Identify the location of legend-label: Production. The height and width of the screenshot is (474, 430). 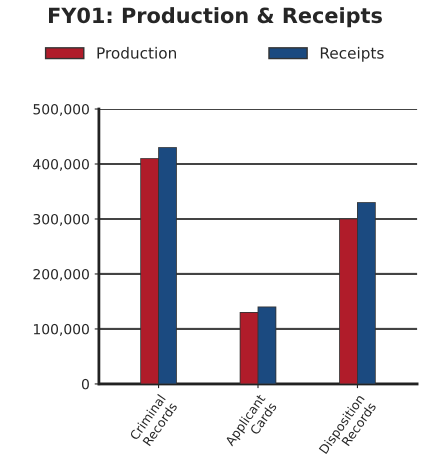
(137, 52).